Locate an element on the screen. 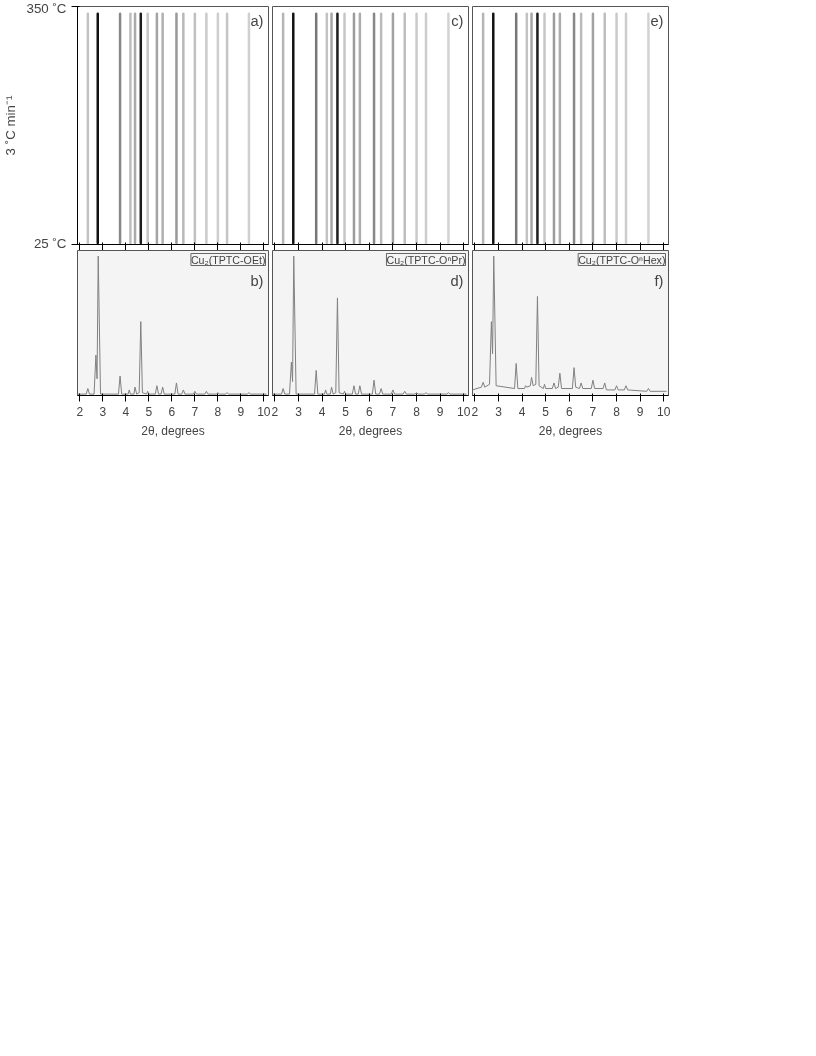  annotation: Cu₂(TPTC-OEt) is located at coordinates (228, 259).